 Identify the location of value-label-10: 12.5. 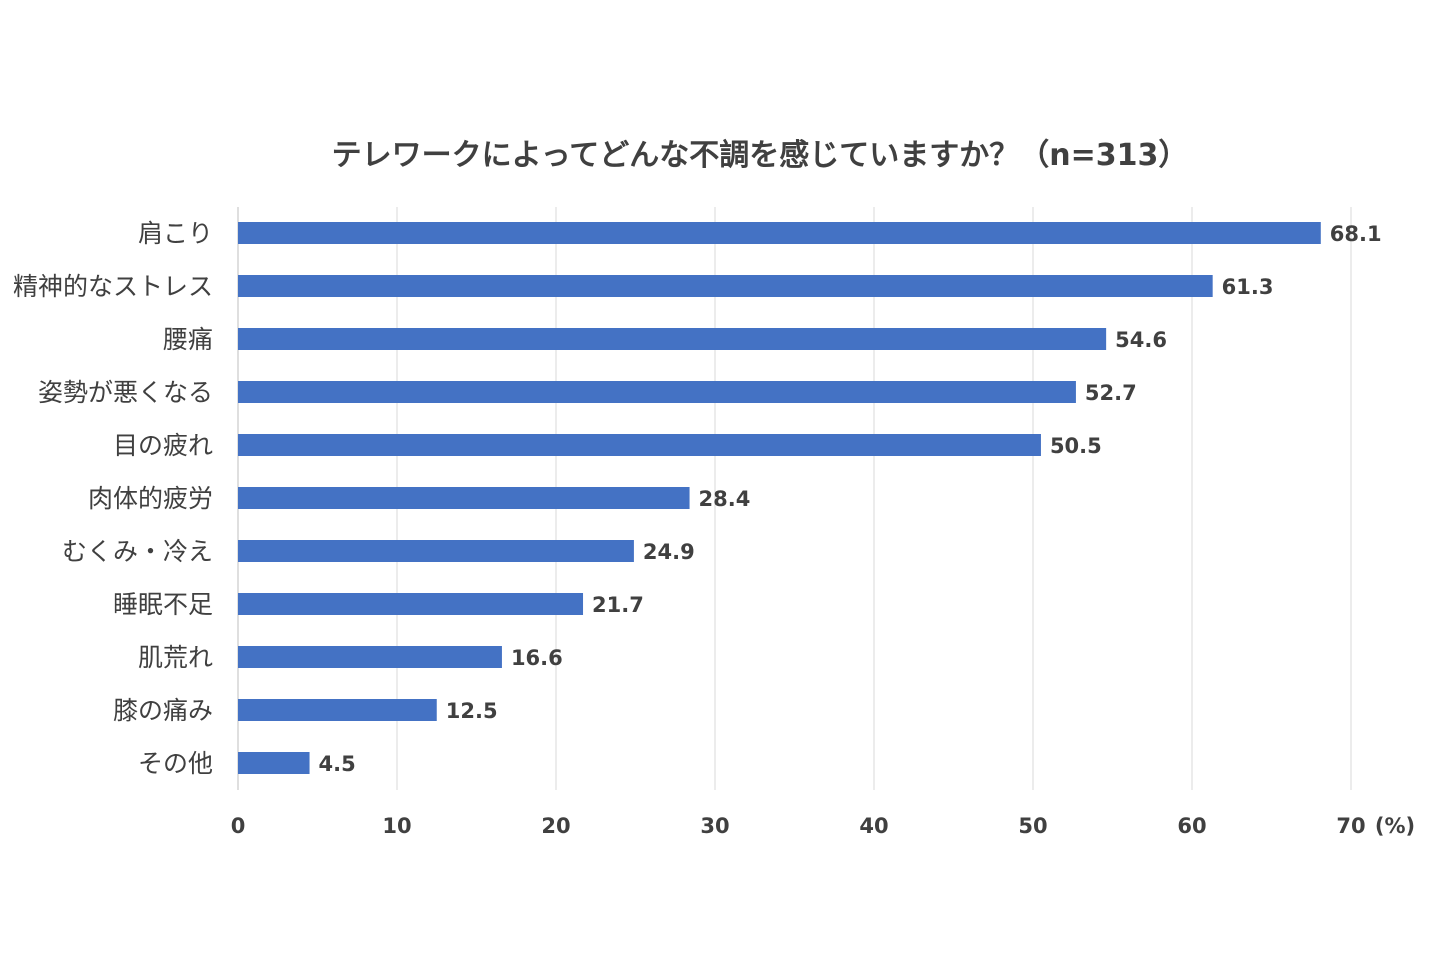
(472, 711).